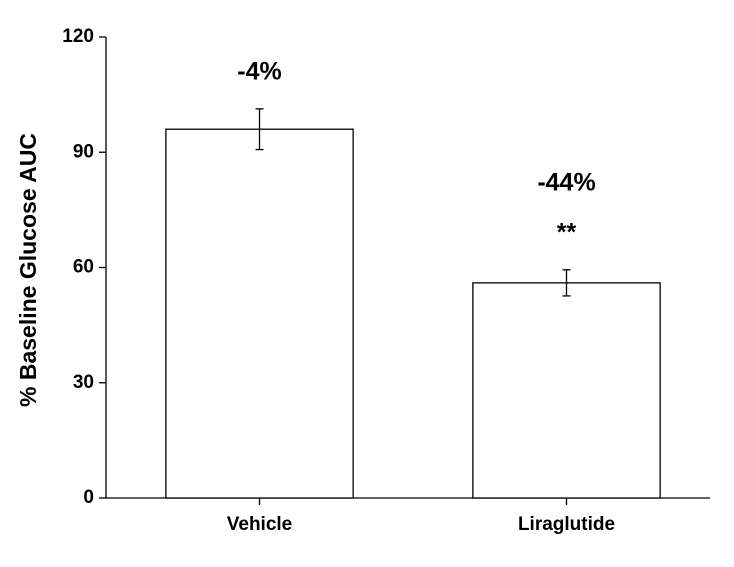 The height and width of the screenshot is (567, 734). Describe the element at coordinates (260, 524) in the screenshot. I see `x-tick-label: Vehicle` at that location.